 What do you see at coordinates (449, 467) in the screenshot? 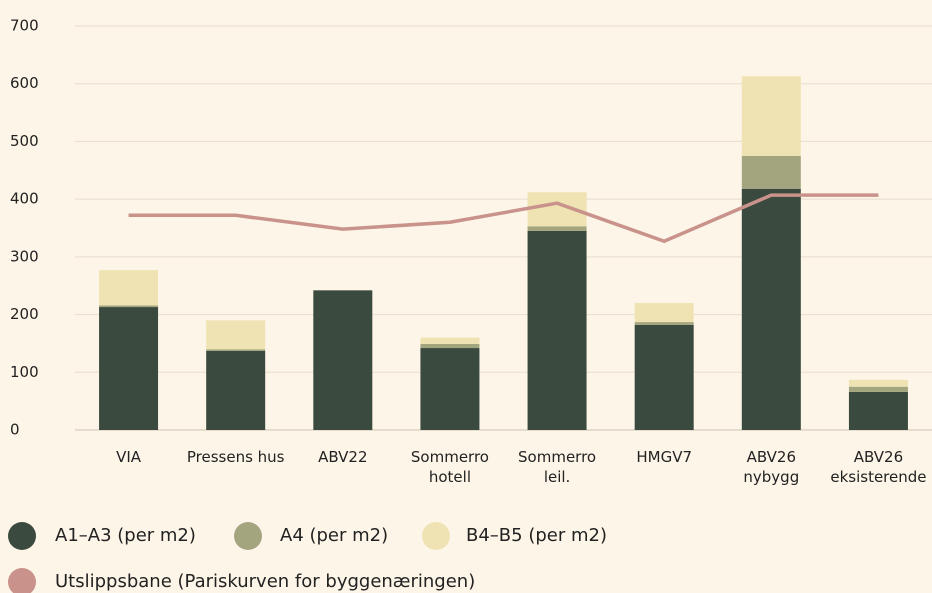
I see `x-tick-label: Sommerro hotell` at bounding box center [449, 467].